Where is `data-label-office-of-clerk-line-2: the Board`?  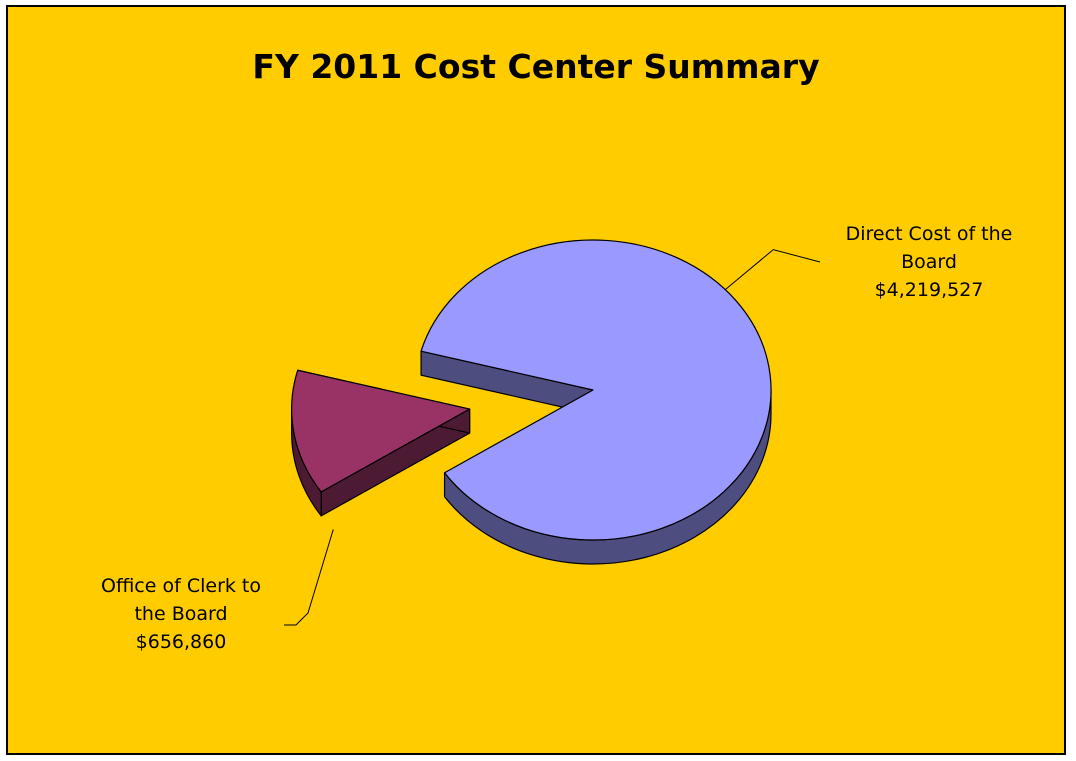
data-label-office-of-clerk-line-2: the Board is located at coordinates (181, 614).